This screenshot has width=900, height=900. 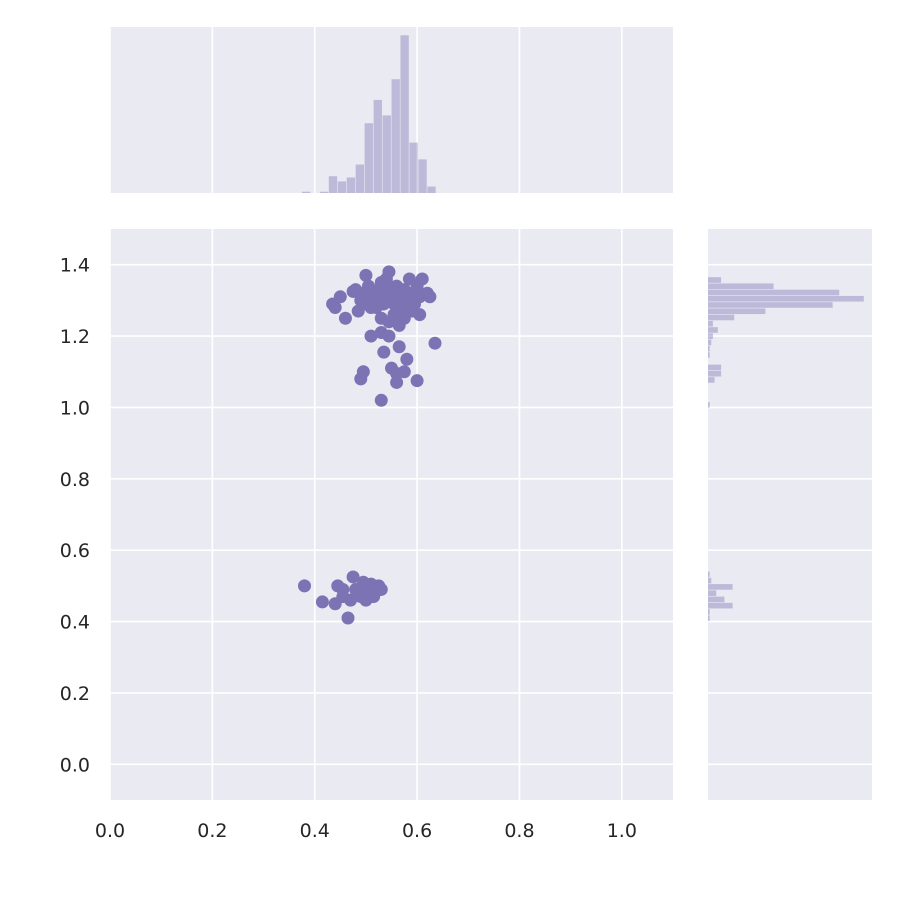 I want to click on y-tick-label: 1.0, so click(x=75, y=408).